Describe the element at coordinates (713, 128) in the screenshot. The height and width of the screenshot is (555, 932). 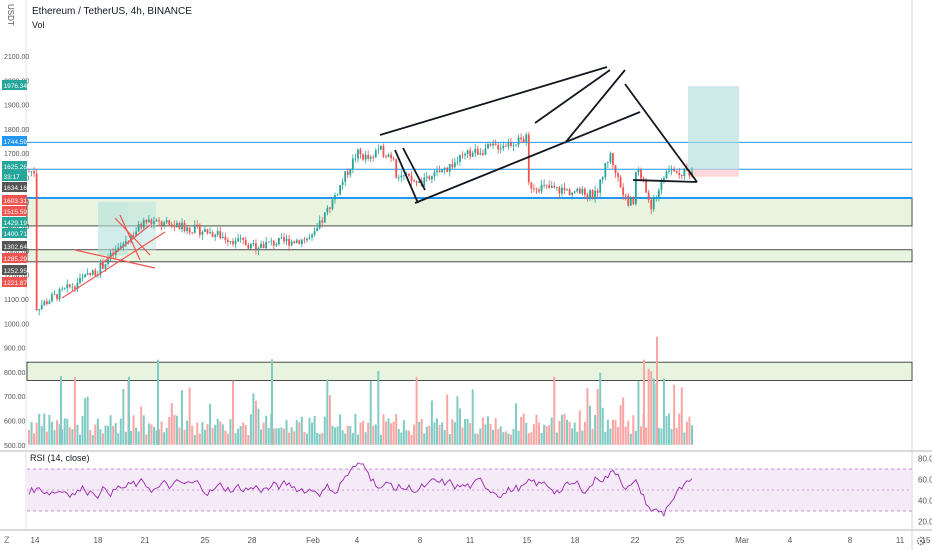
I see `long-target-box` at that location.